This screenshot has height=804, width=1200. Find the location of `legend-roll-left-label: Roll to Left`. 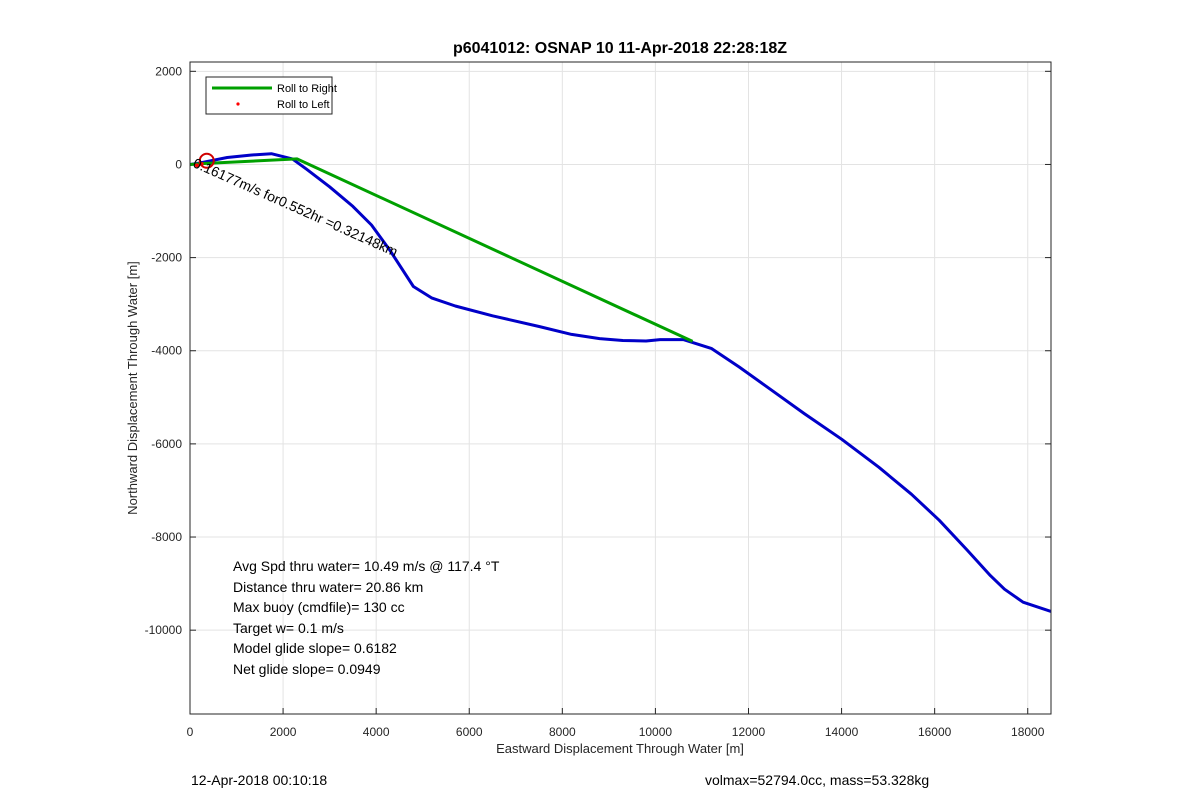

legend-roll-left-label: Roll to Left is located at coordinates (303, 105).